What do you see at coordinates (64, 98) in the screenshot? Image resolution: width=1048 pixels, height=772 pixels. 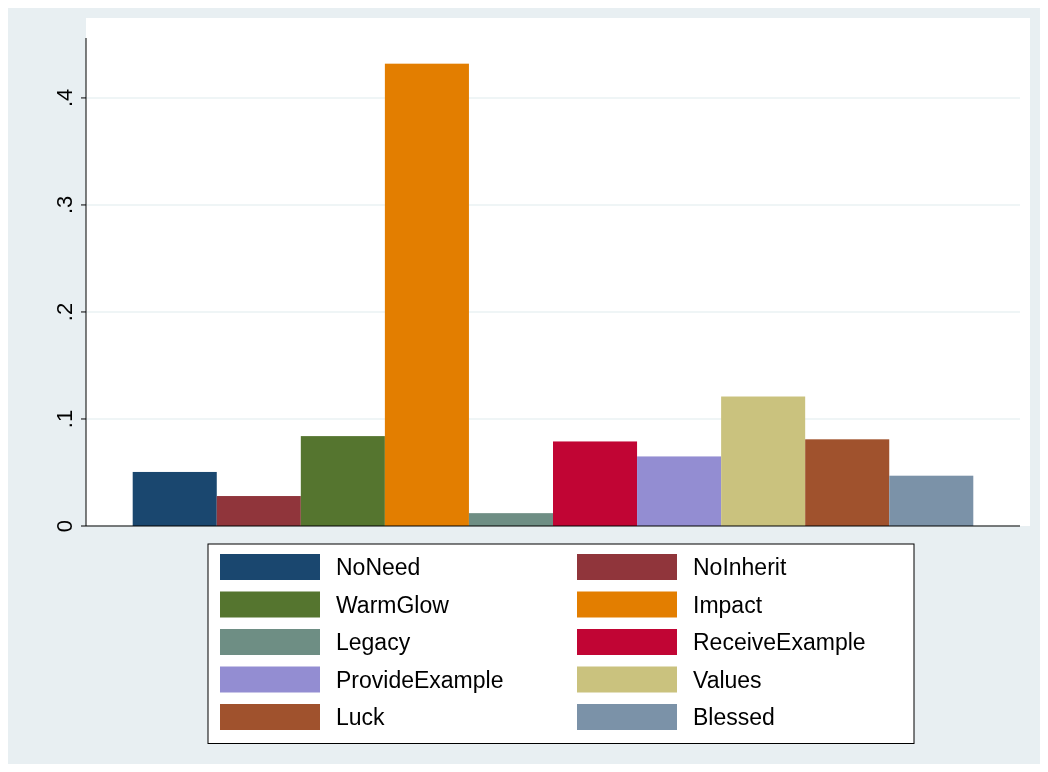 I see `y-tick-label: .4` at bounding box center [64, 98].